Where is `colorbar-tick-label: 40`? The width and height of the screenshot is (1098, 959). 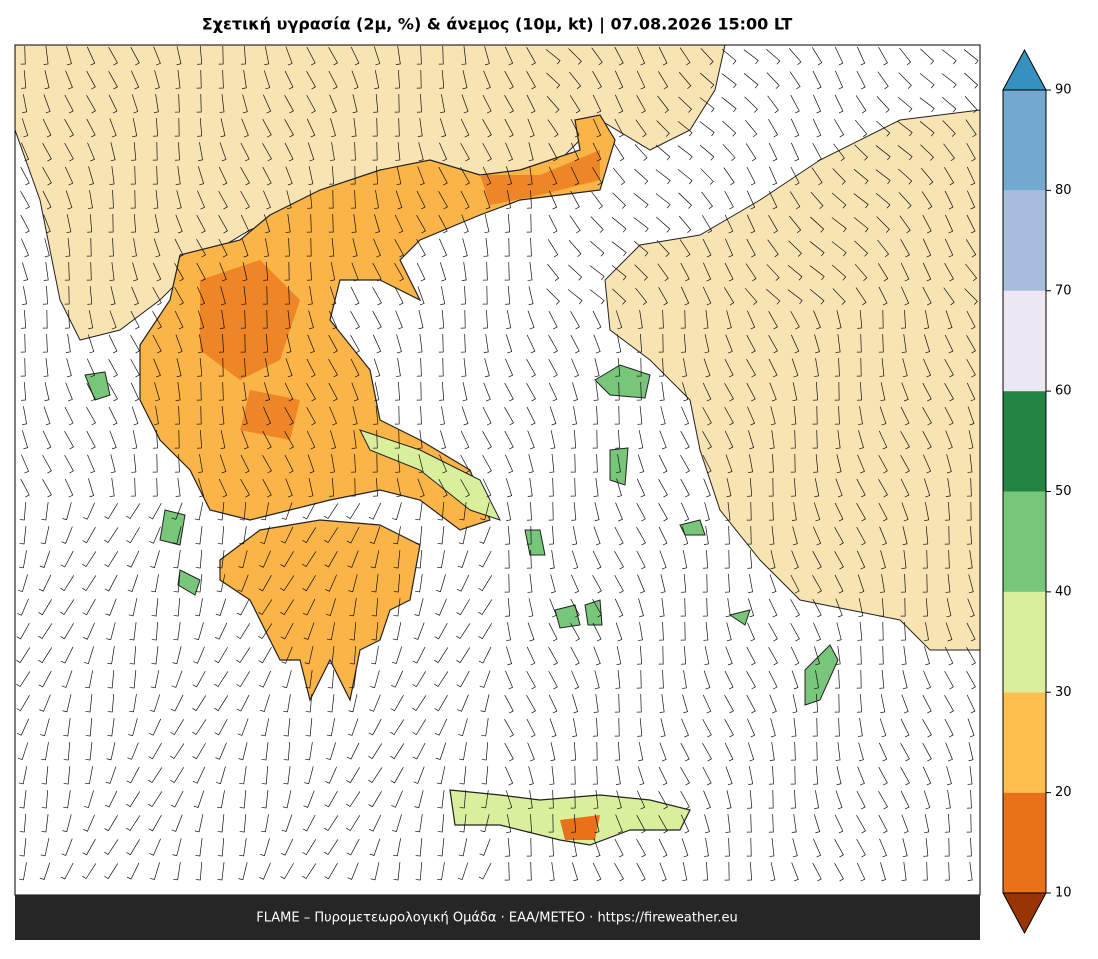
colorbar-tick-label: 40 is located at coordinates (1063, 591).